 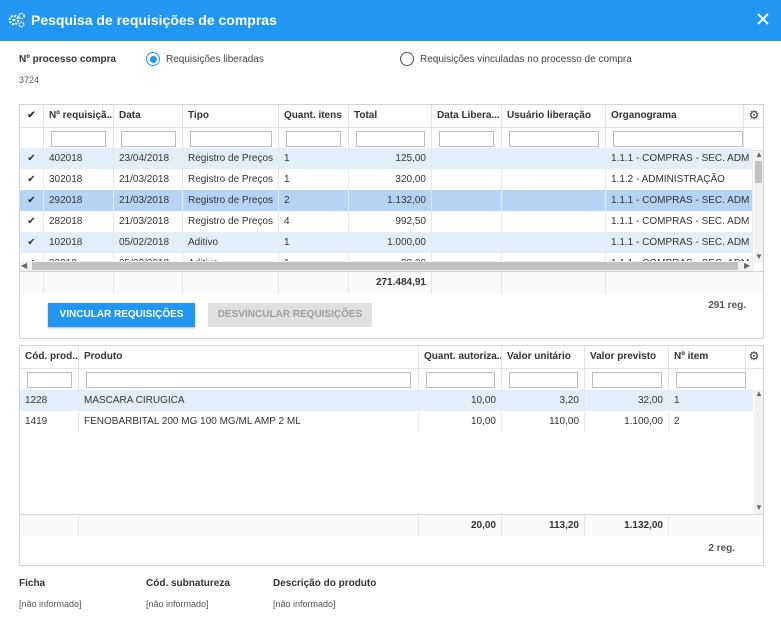 I want to click on cell-valor-previsto: 32,00, so click(x=627, y=400).